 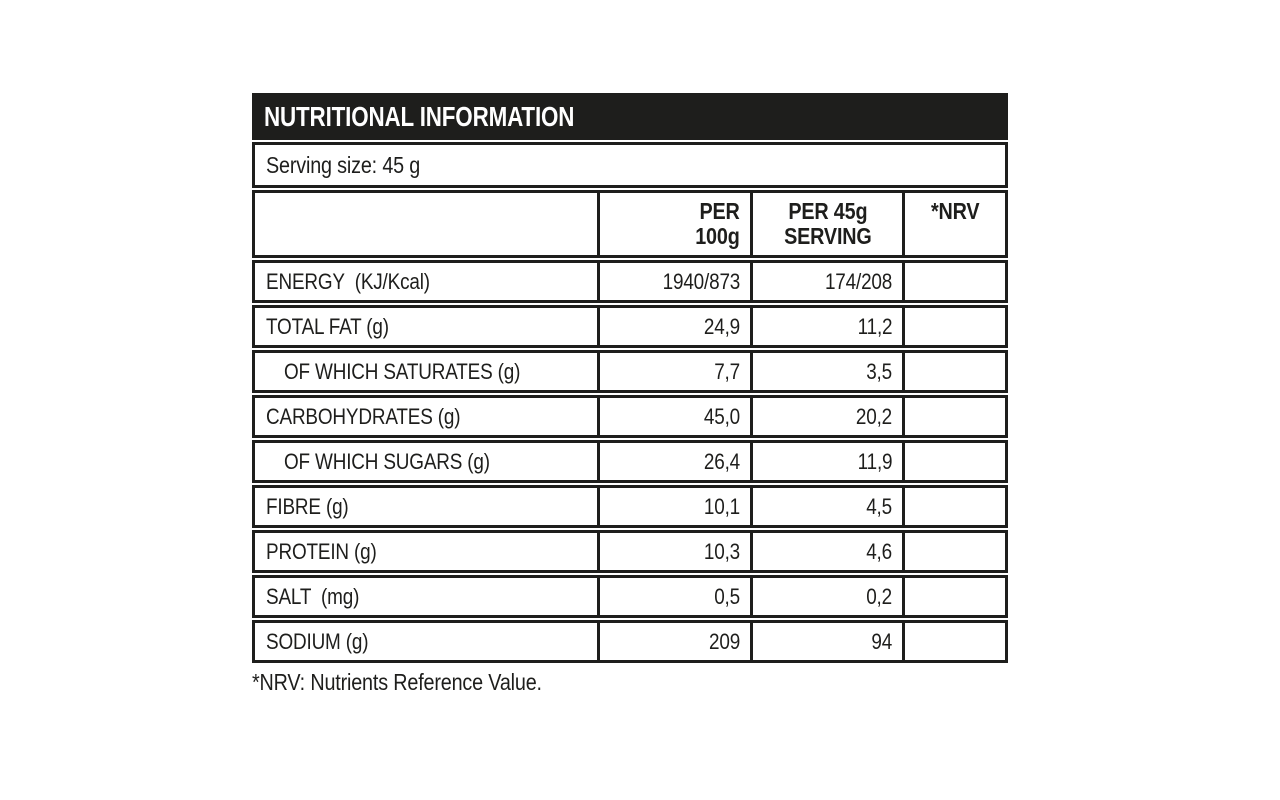 I want to click on nutrient-name: OF WHICH SUGARS (g), so click(x=387, y=461).